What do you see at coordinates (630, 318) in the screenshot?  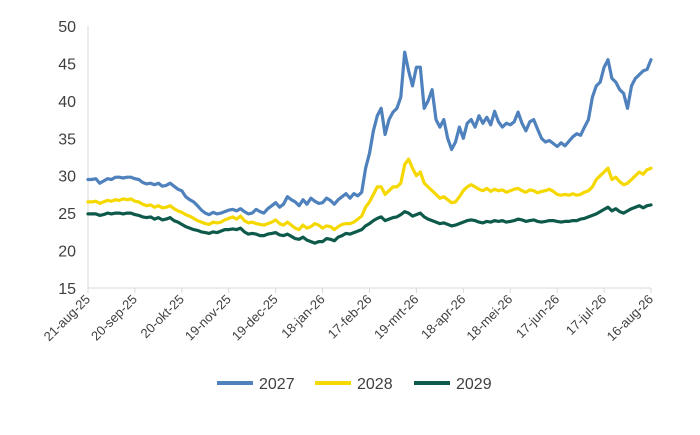 I see `x-tick-label: 16-aug-26` at bounding box center [630, 318].